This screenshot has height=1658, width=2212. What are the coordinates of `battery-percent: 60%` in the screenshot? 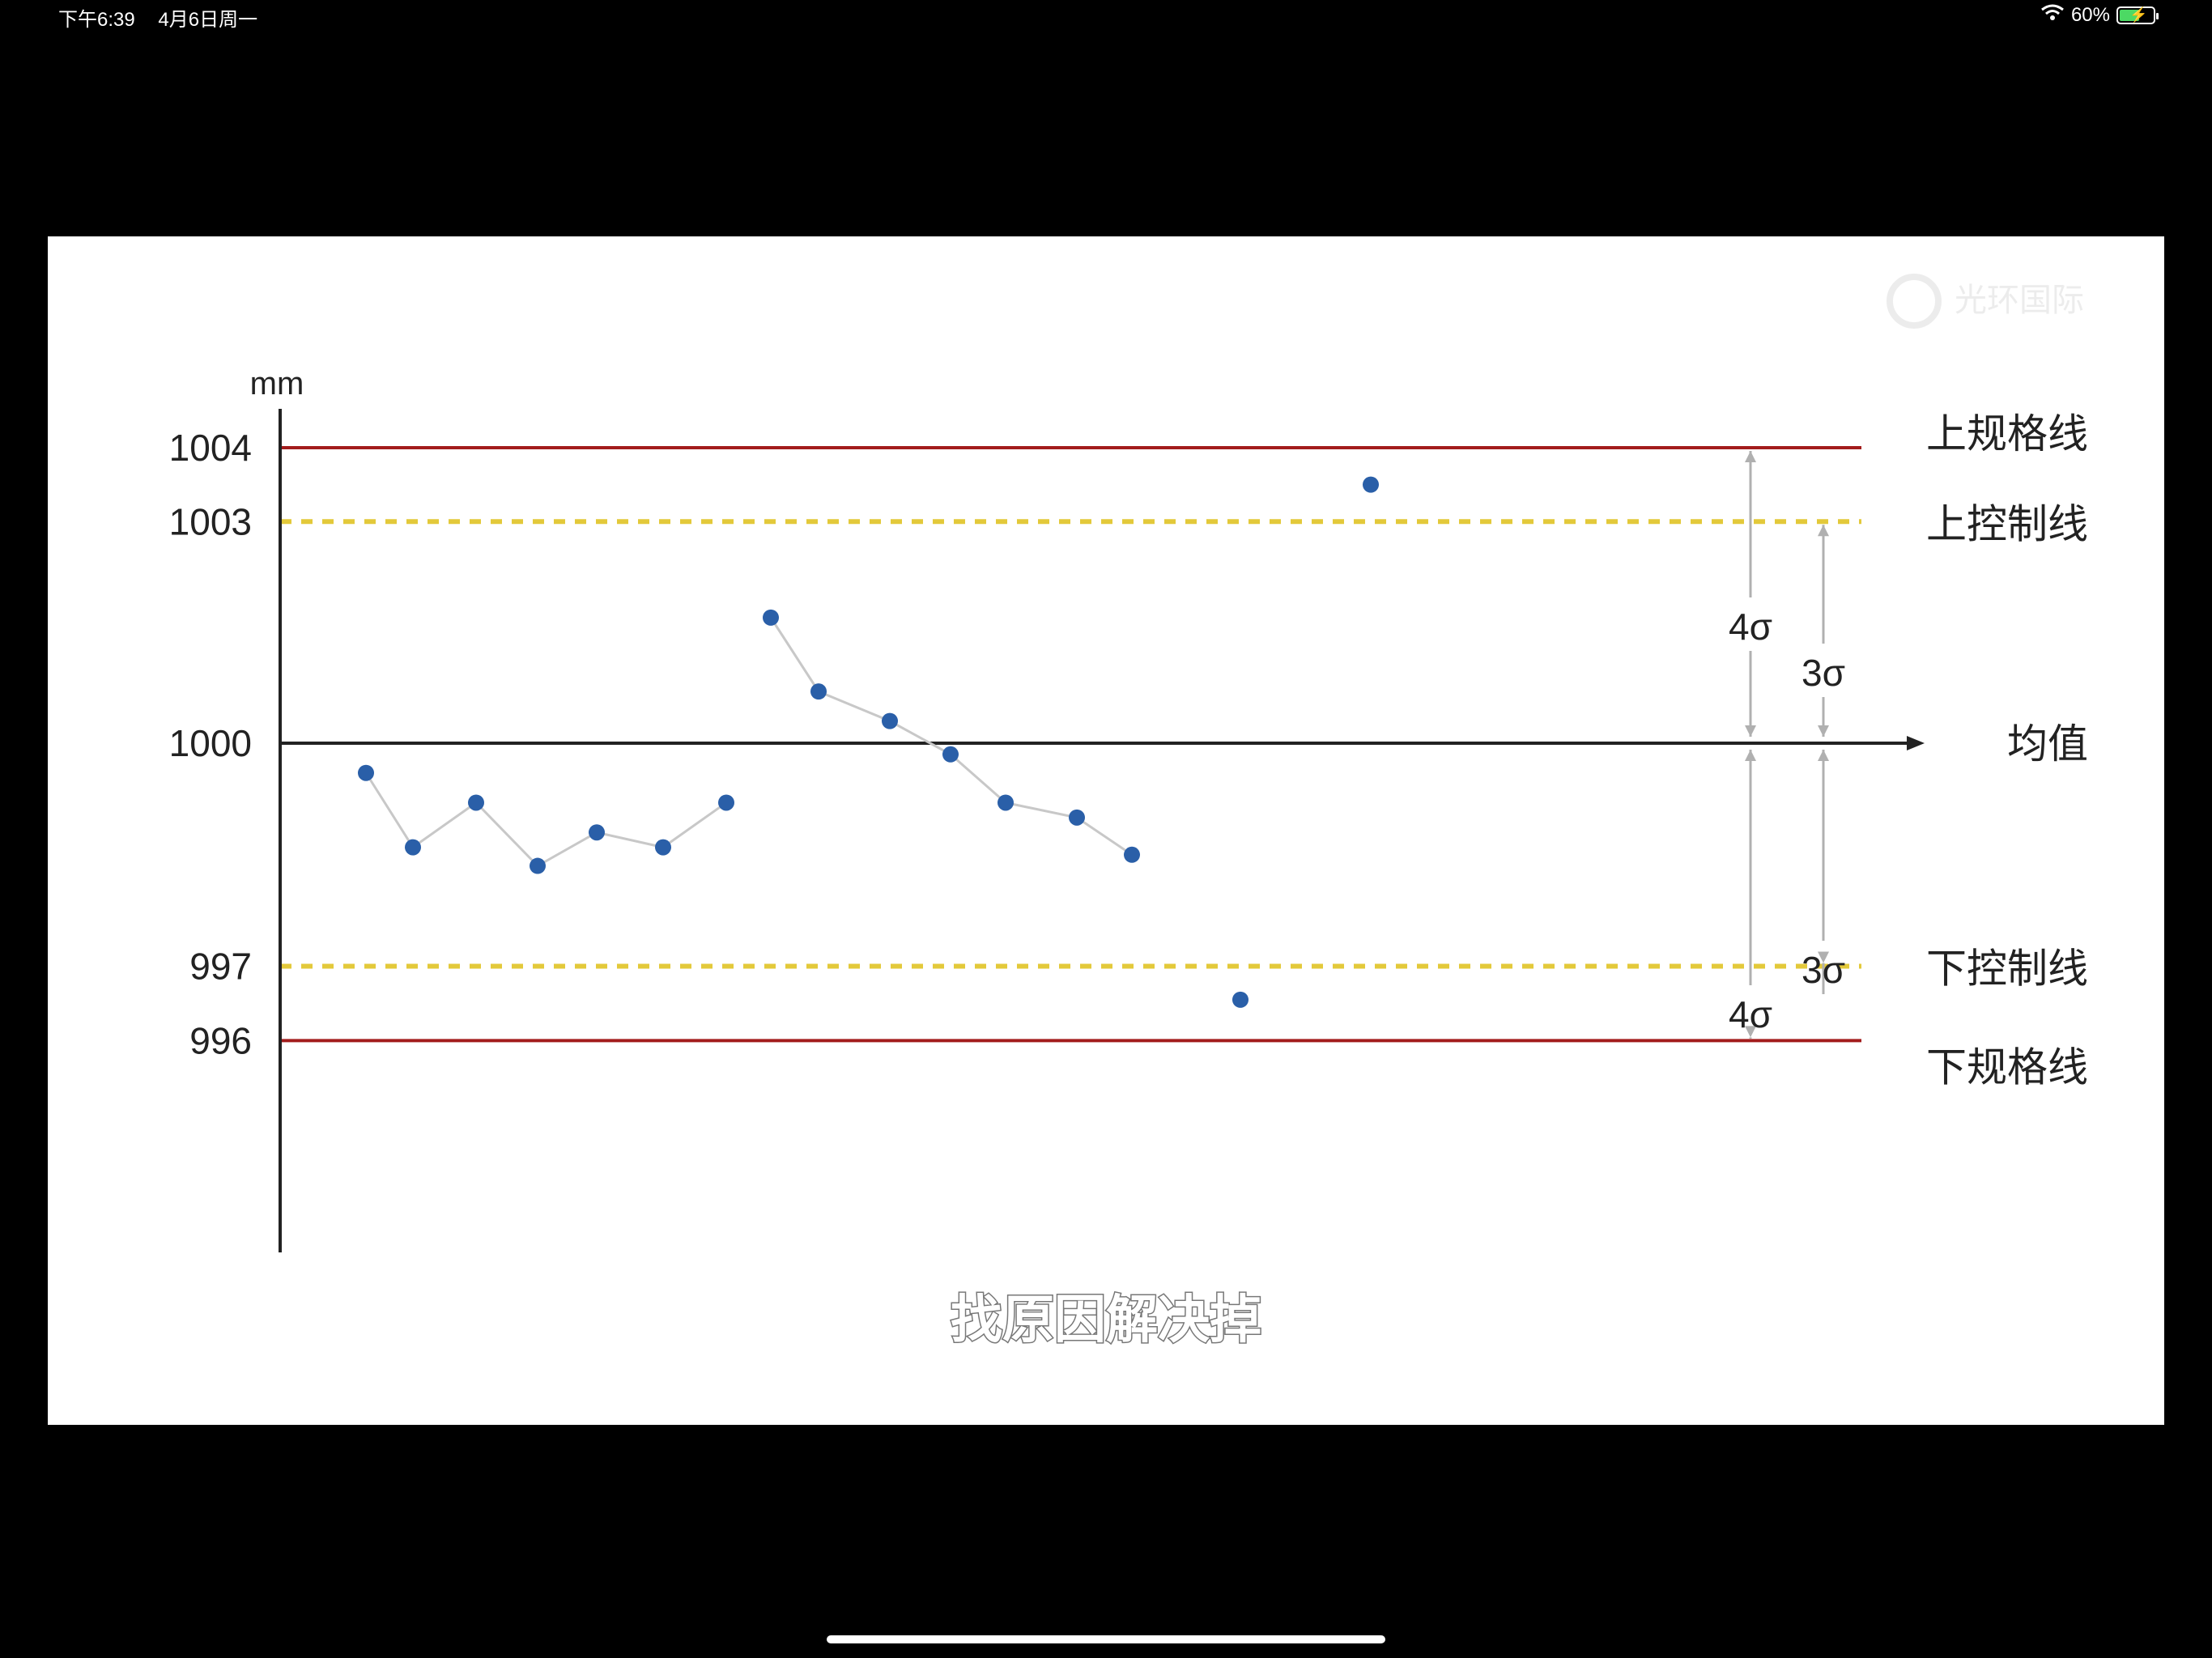 It's located at (2090, 14).